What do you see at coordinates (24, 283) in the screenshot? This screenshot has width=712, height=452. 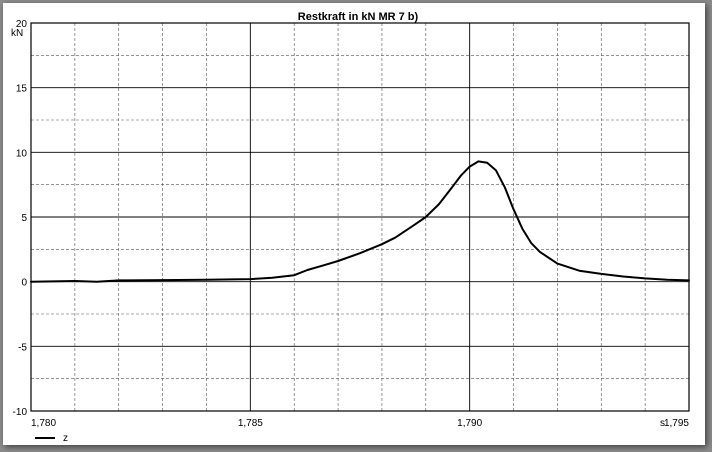 I see `y-tick-label: 0` at bounding box center [24, 283].